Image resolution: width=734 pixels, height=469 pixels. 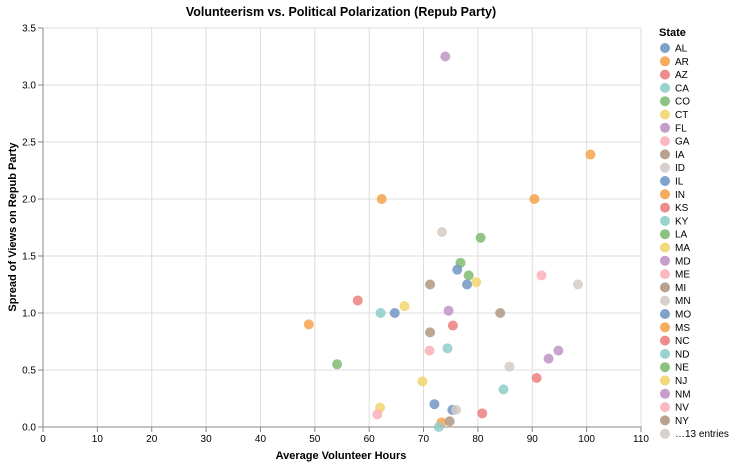 I want to click on legend-entry-label: ND, so click(x=682, y=354).